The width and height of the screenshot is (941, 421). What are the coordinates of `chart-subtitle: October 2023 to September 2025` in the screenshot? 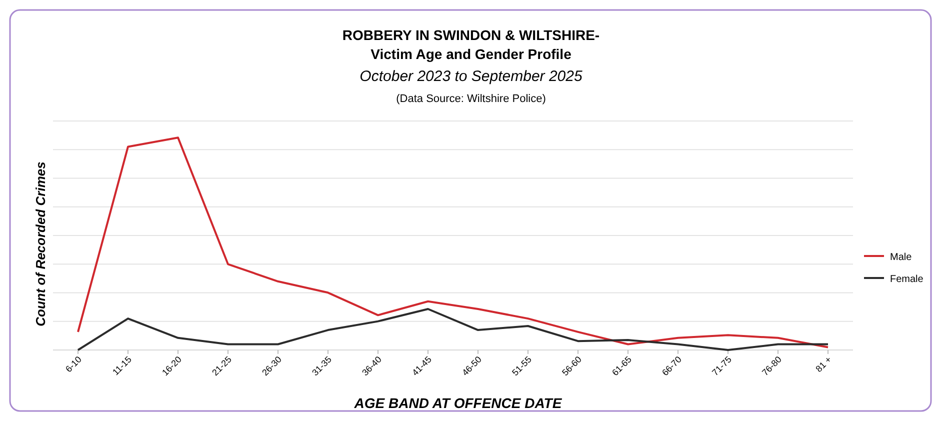 It's located at (471, 76).